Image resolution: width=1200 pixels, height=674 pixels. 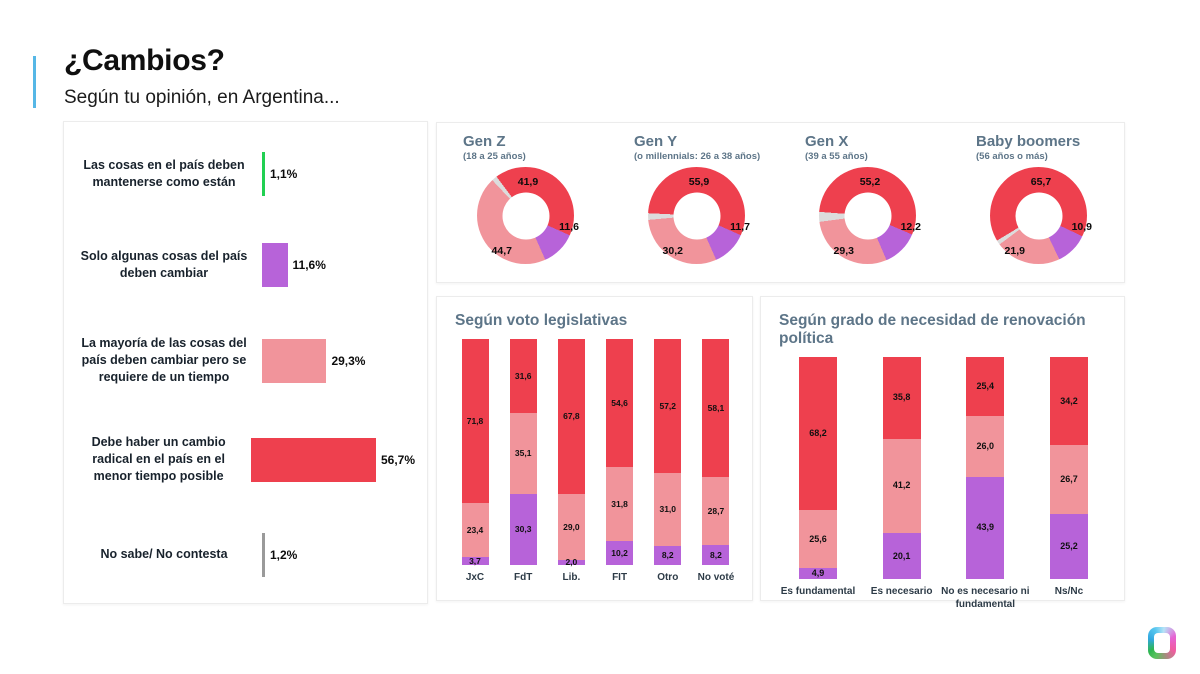 I want to click on stacked-bar: 35,8 41,2 20,1, so click(x=901, y=468).